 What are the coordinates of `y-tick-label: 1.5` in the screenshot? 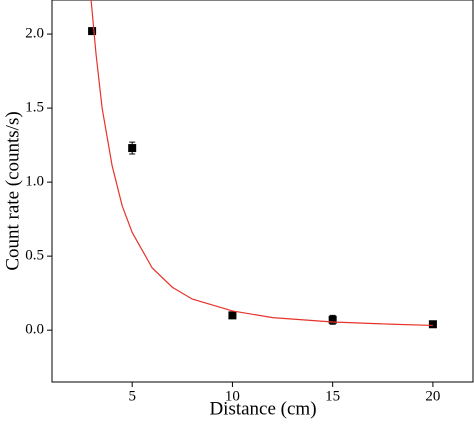 It's located at (34, 108).